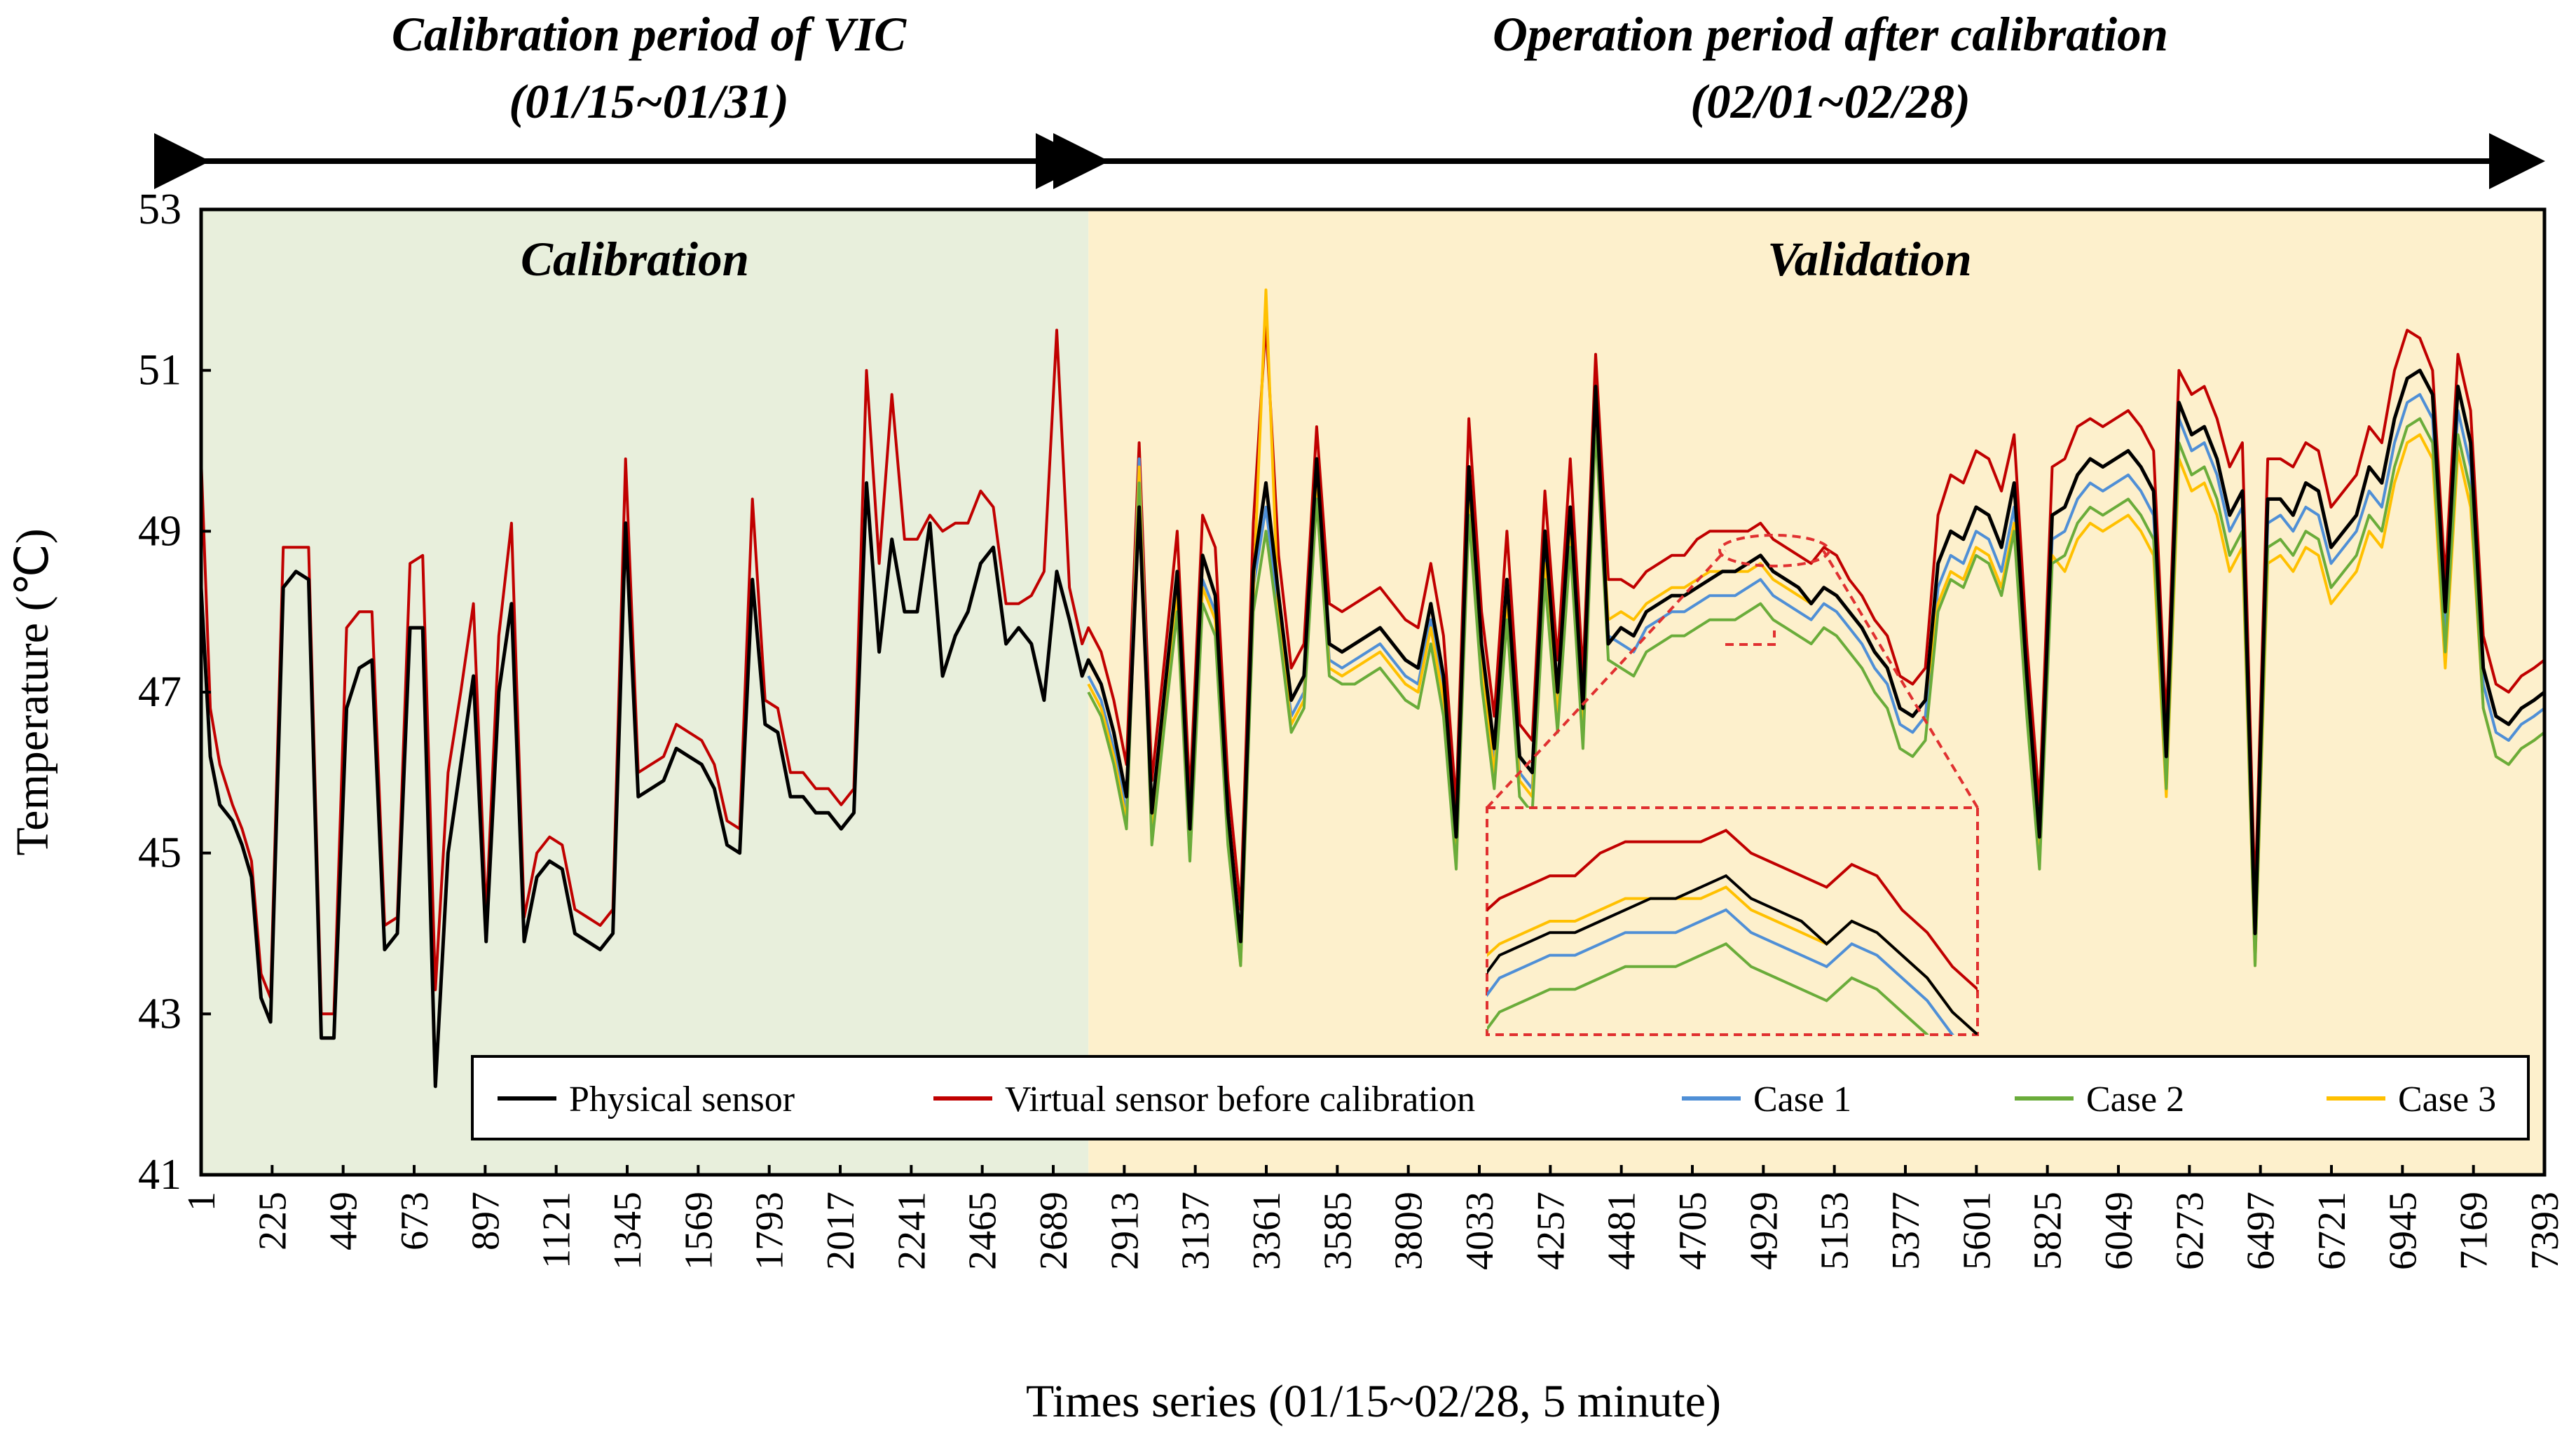  Describe the element at coordinates (1901, 679) in the screenshot. I see `zoom-connector-right` at that location.